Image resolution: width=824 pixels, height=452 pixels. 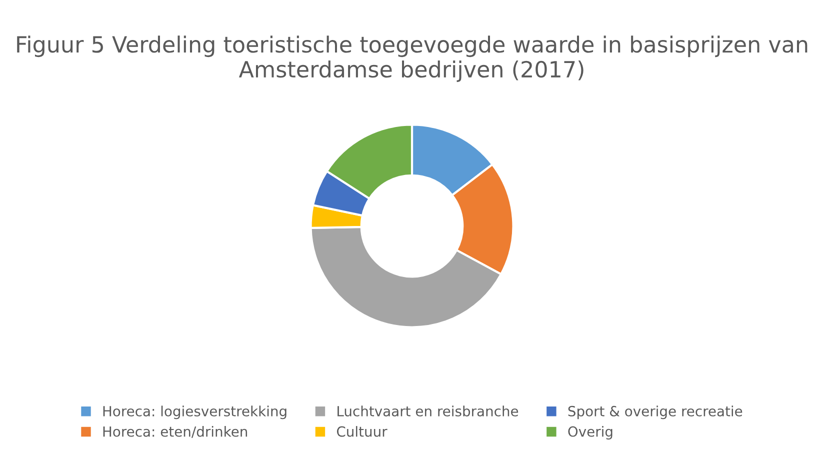 What do you see at coordinates (194, 413) in the screenshot?
I see `legend-label: Horeca: logiesverstrekking` at bounding box center [194, 413].